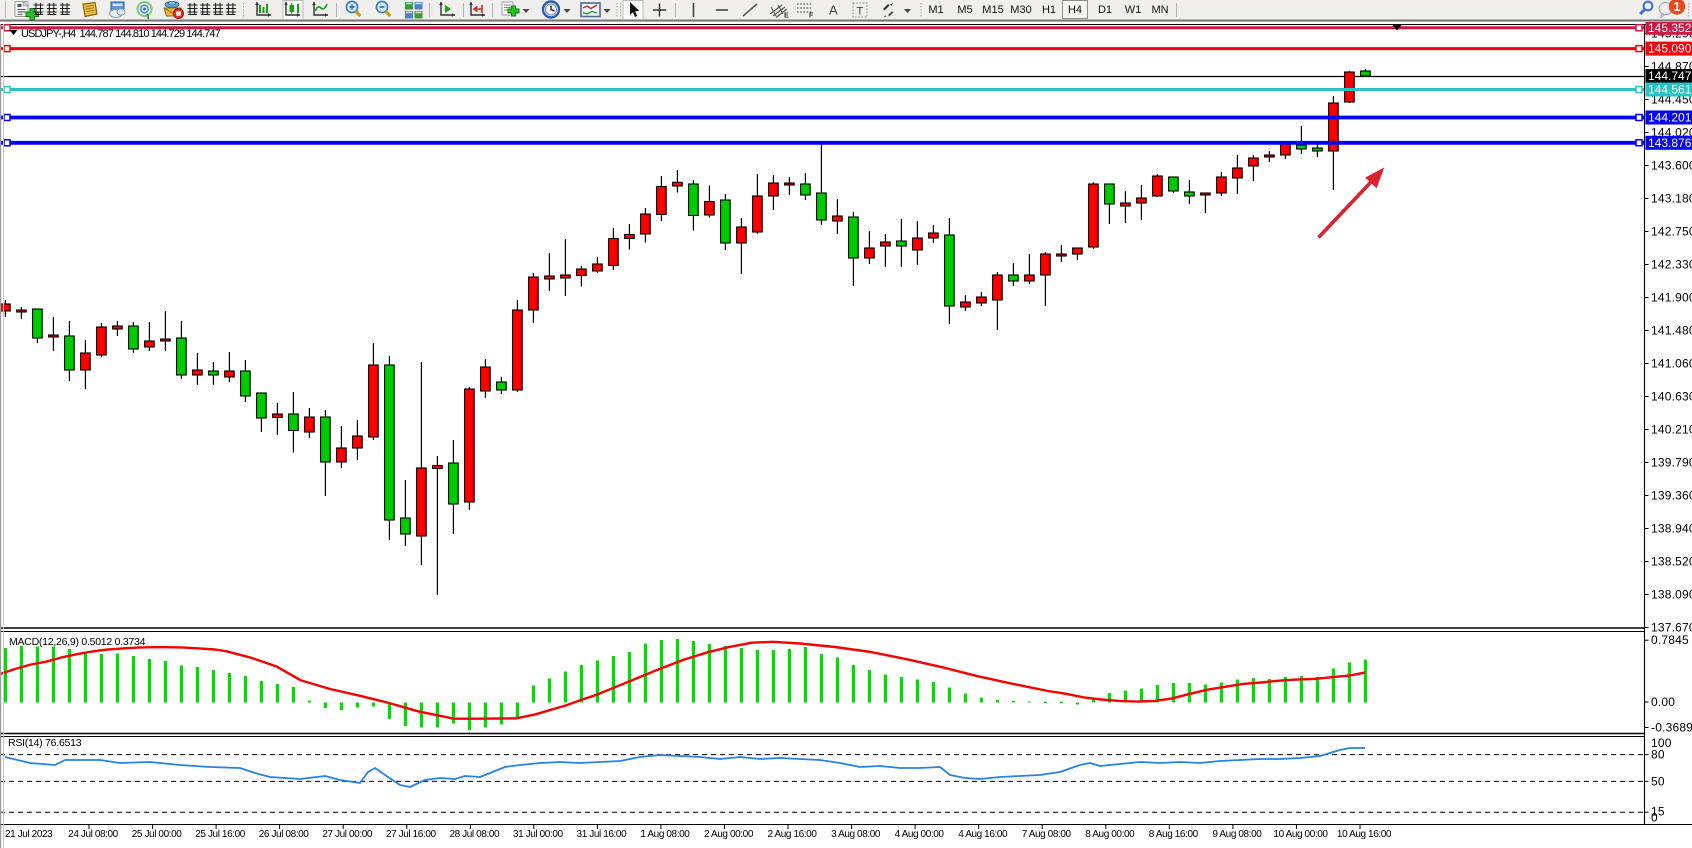  Describe the element at coordinates (1671, 364) in the screenshot. I see `svg-text: 141.060` at that location.